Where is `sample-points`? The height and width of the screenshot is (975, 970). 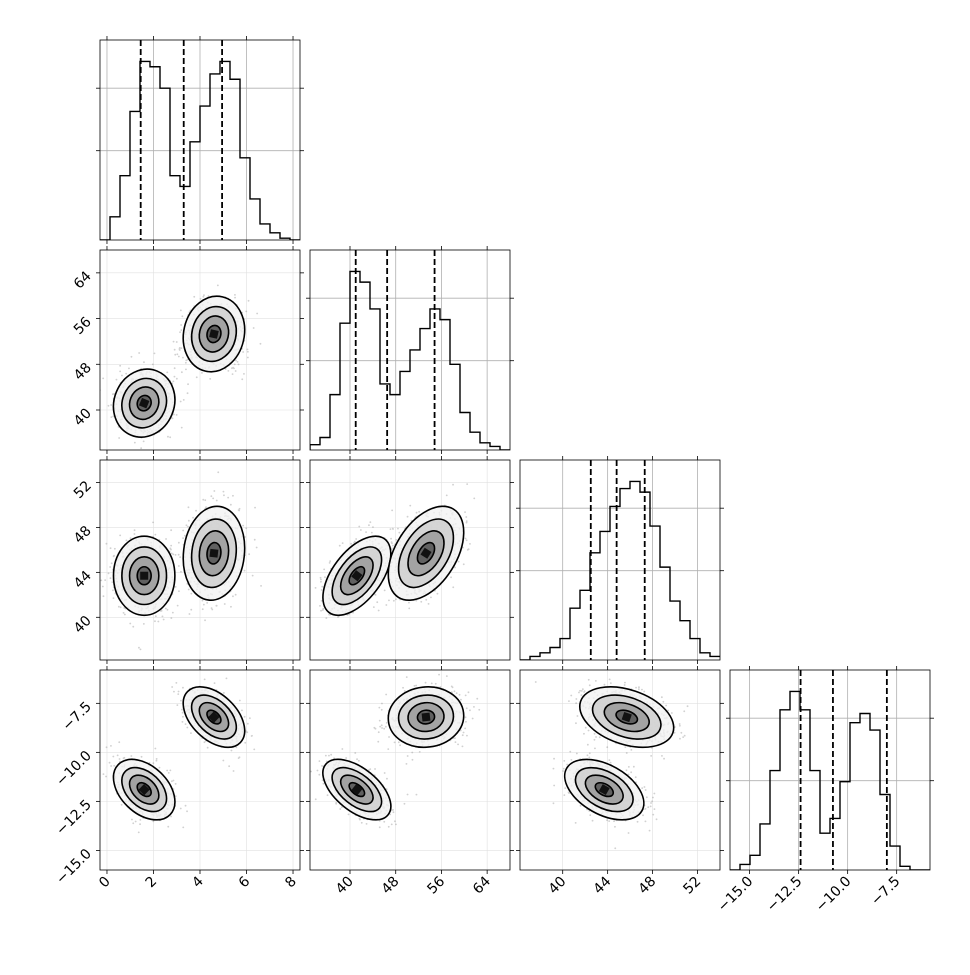 sample-points is located at coordinates (179, 755).